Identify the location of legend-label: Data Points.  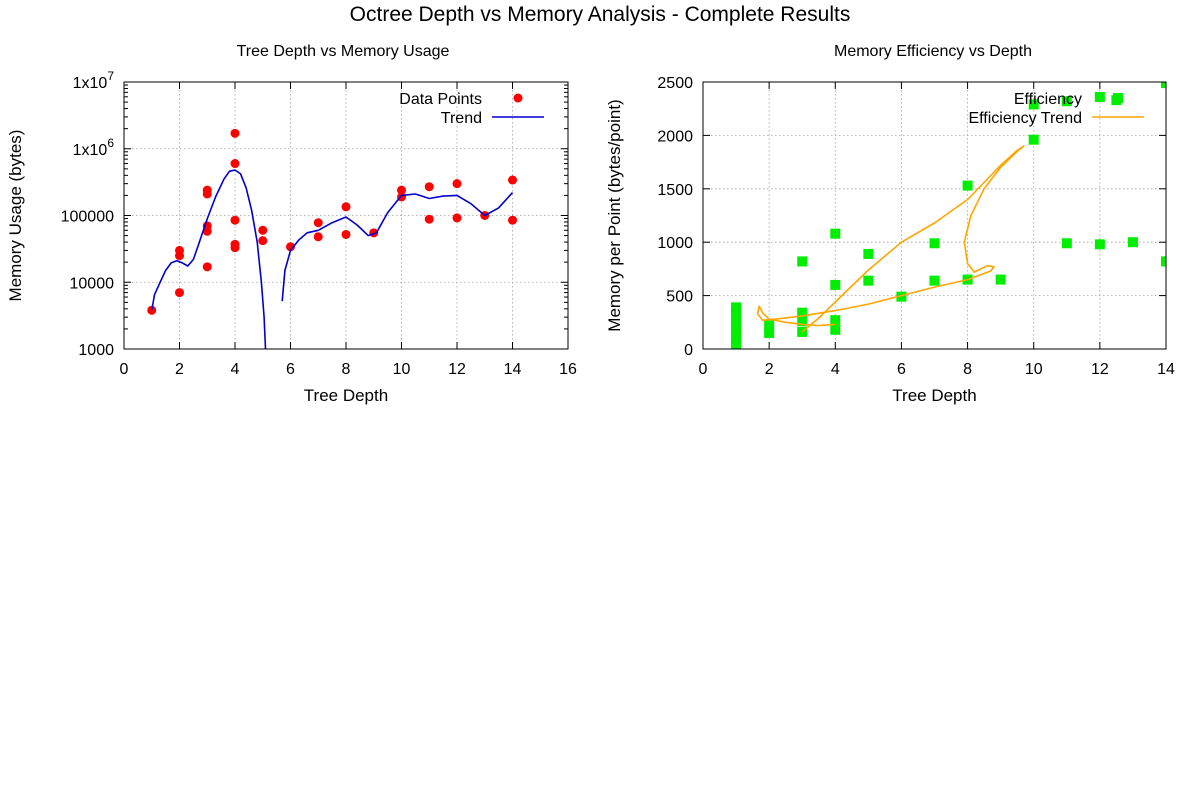
(440, 99).